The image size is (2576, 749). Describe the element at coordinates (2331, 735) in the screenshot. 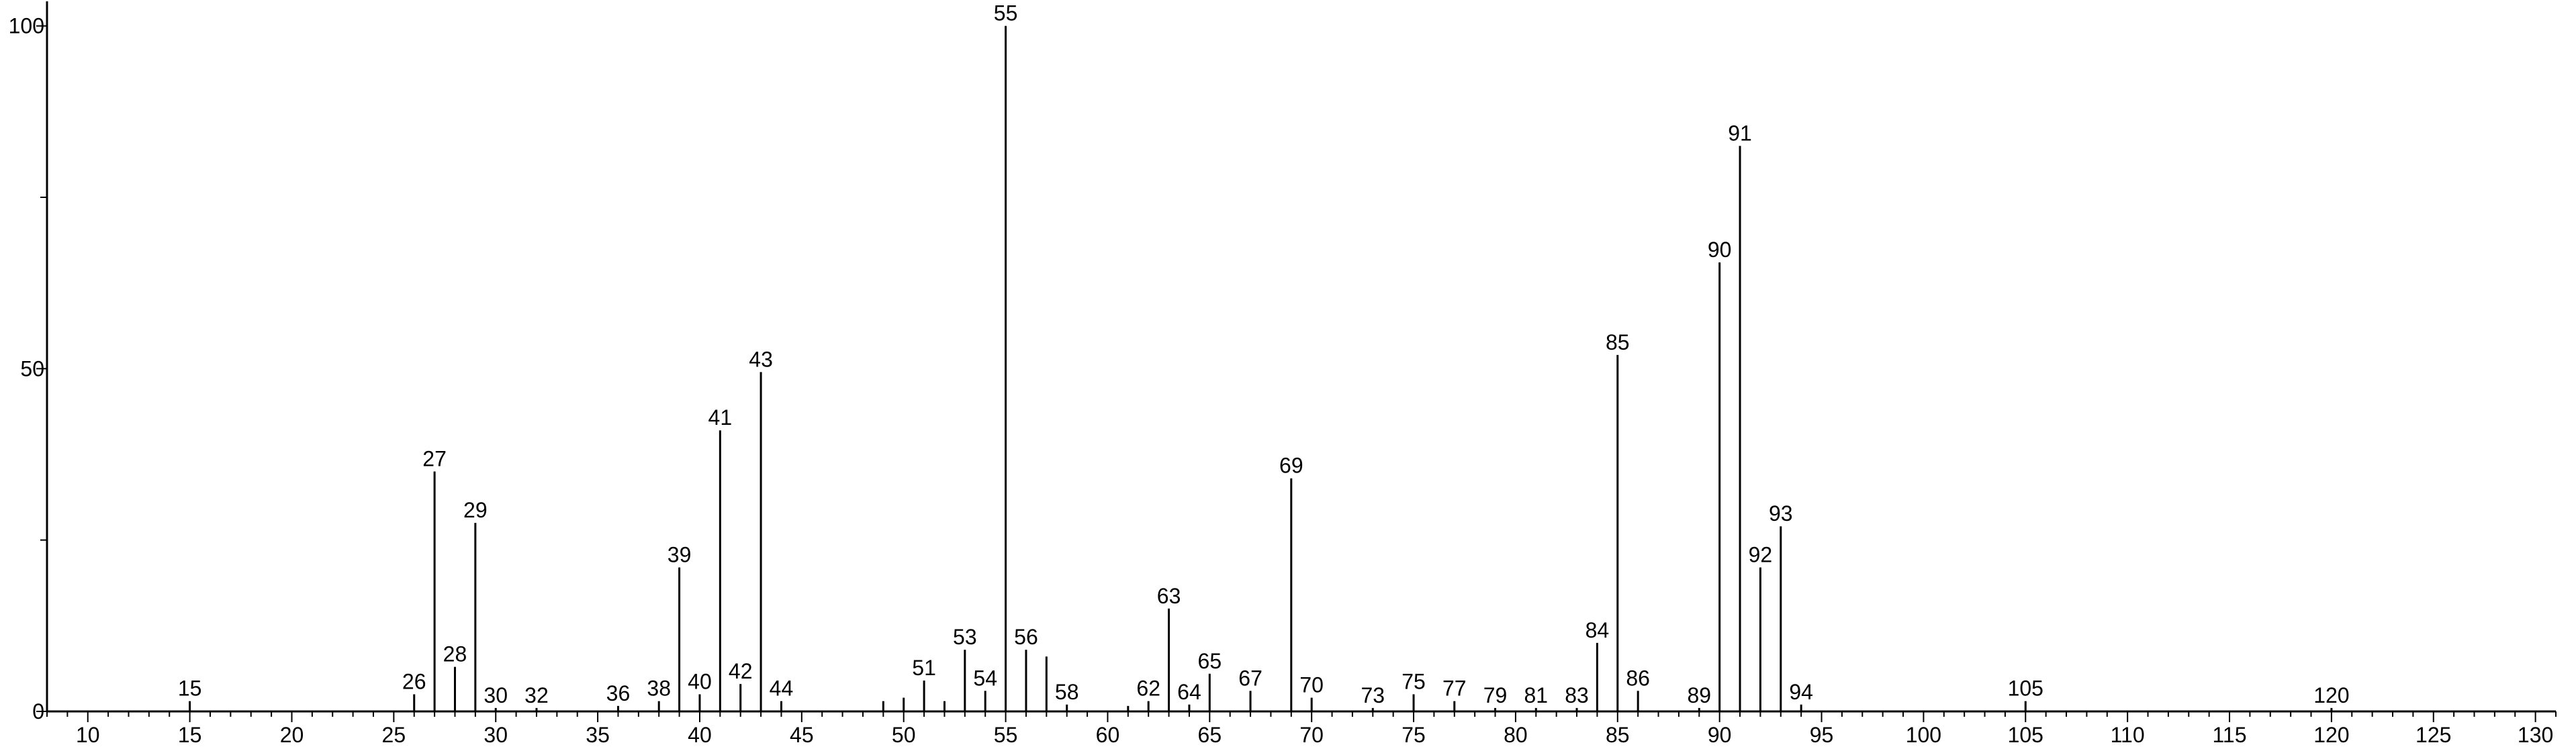

I see `x-tick-label: 120` at that location.